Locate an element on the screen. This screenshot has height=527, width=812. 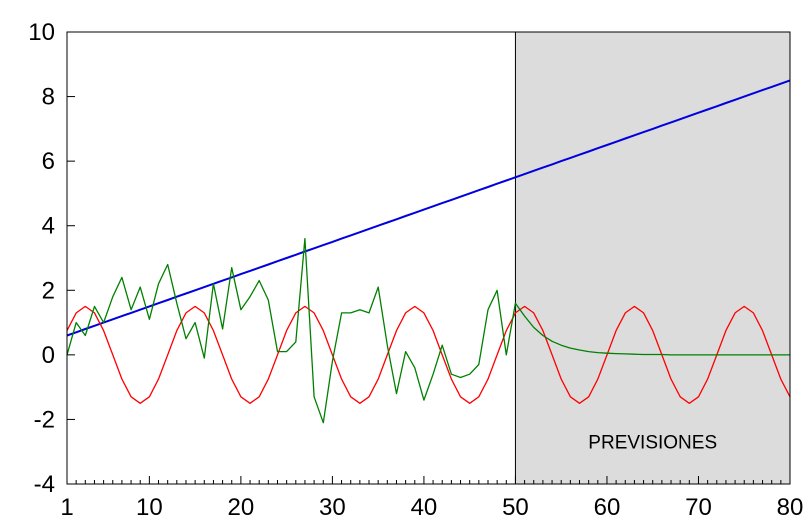
x-tick-label: 10 is located at coordinates (149, 507).